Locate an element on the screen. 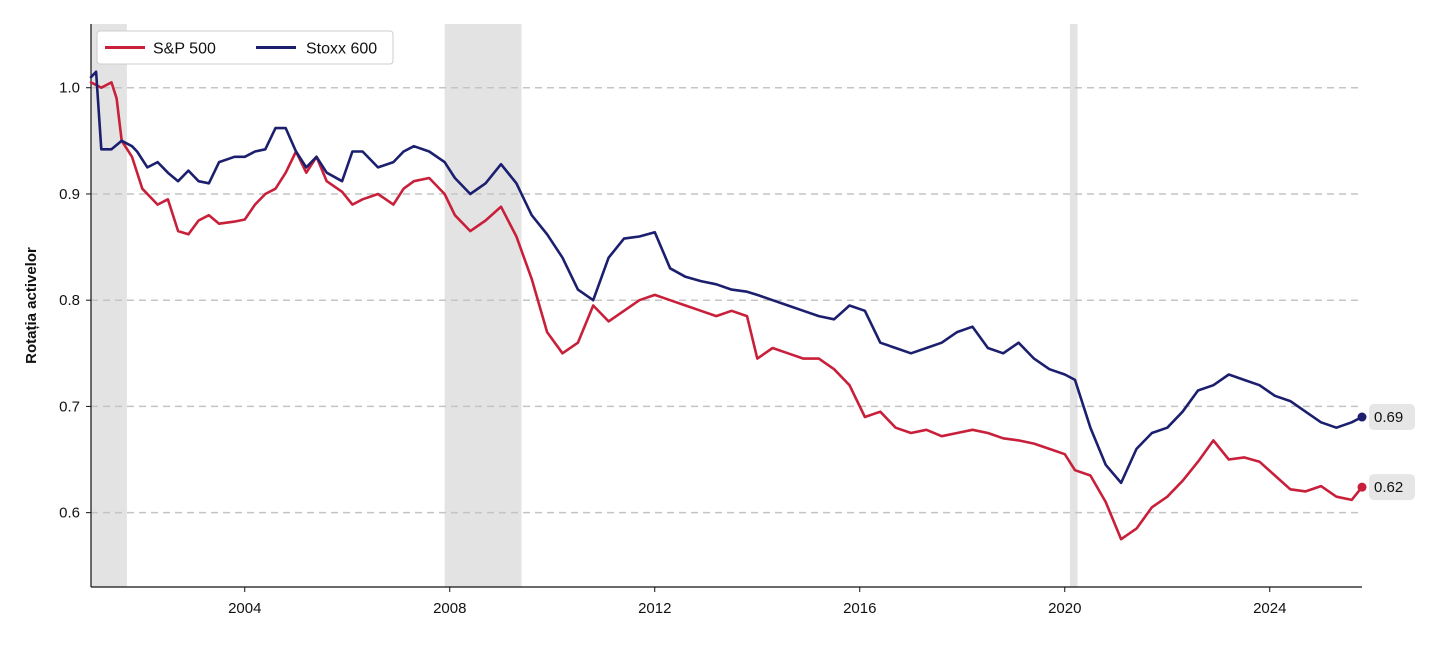 The width and height of the screenshot is (1440, 665). x-tick-label: 2016 is located at coordinates (859, 608).